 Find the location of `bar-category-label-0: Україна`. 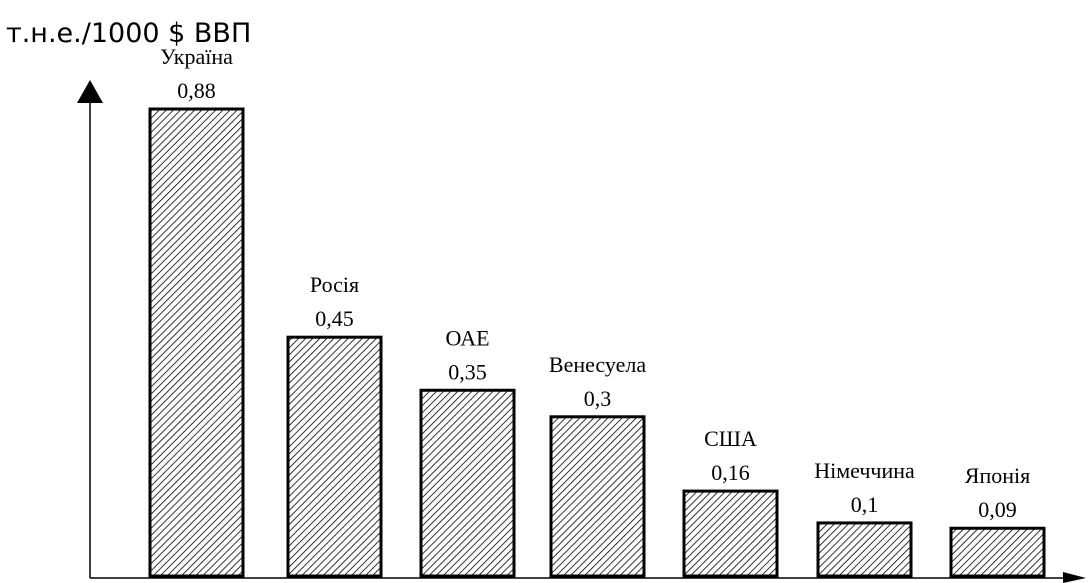

bar-category-label-0: Україна is located at coordinates (196, 56).